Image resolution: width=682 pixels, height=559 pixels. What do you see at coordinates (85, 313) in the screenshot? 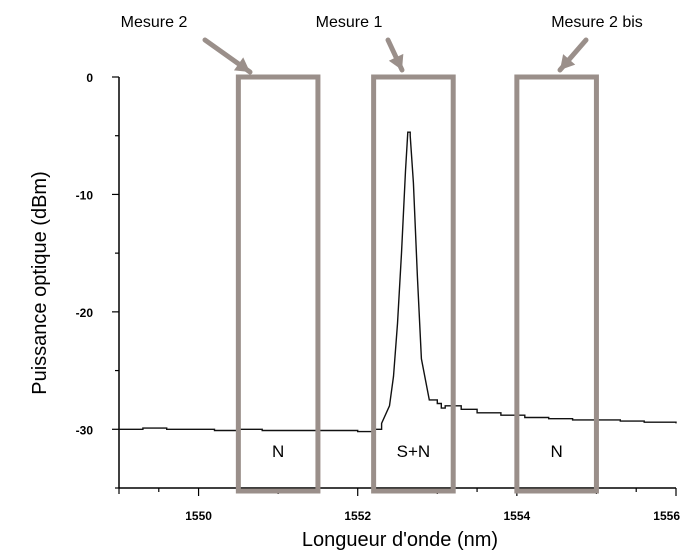
I see `y-tick-label: -20` at bounding box center [85, 313].